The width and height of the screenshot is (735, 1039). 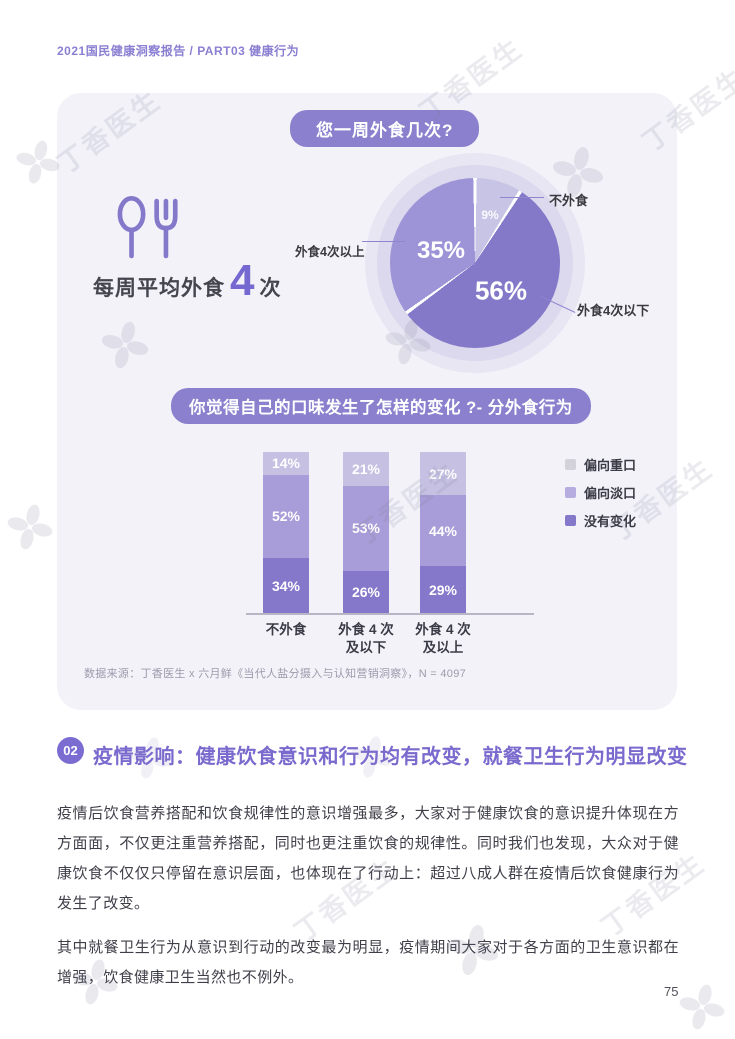 What do you see at coordinates (390, 614) in the screenshot?
I see `x-axis-line` at bounding box center [390, 614].